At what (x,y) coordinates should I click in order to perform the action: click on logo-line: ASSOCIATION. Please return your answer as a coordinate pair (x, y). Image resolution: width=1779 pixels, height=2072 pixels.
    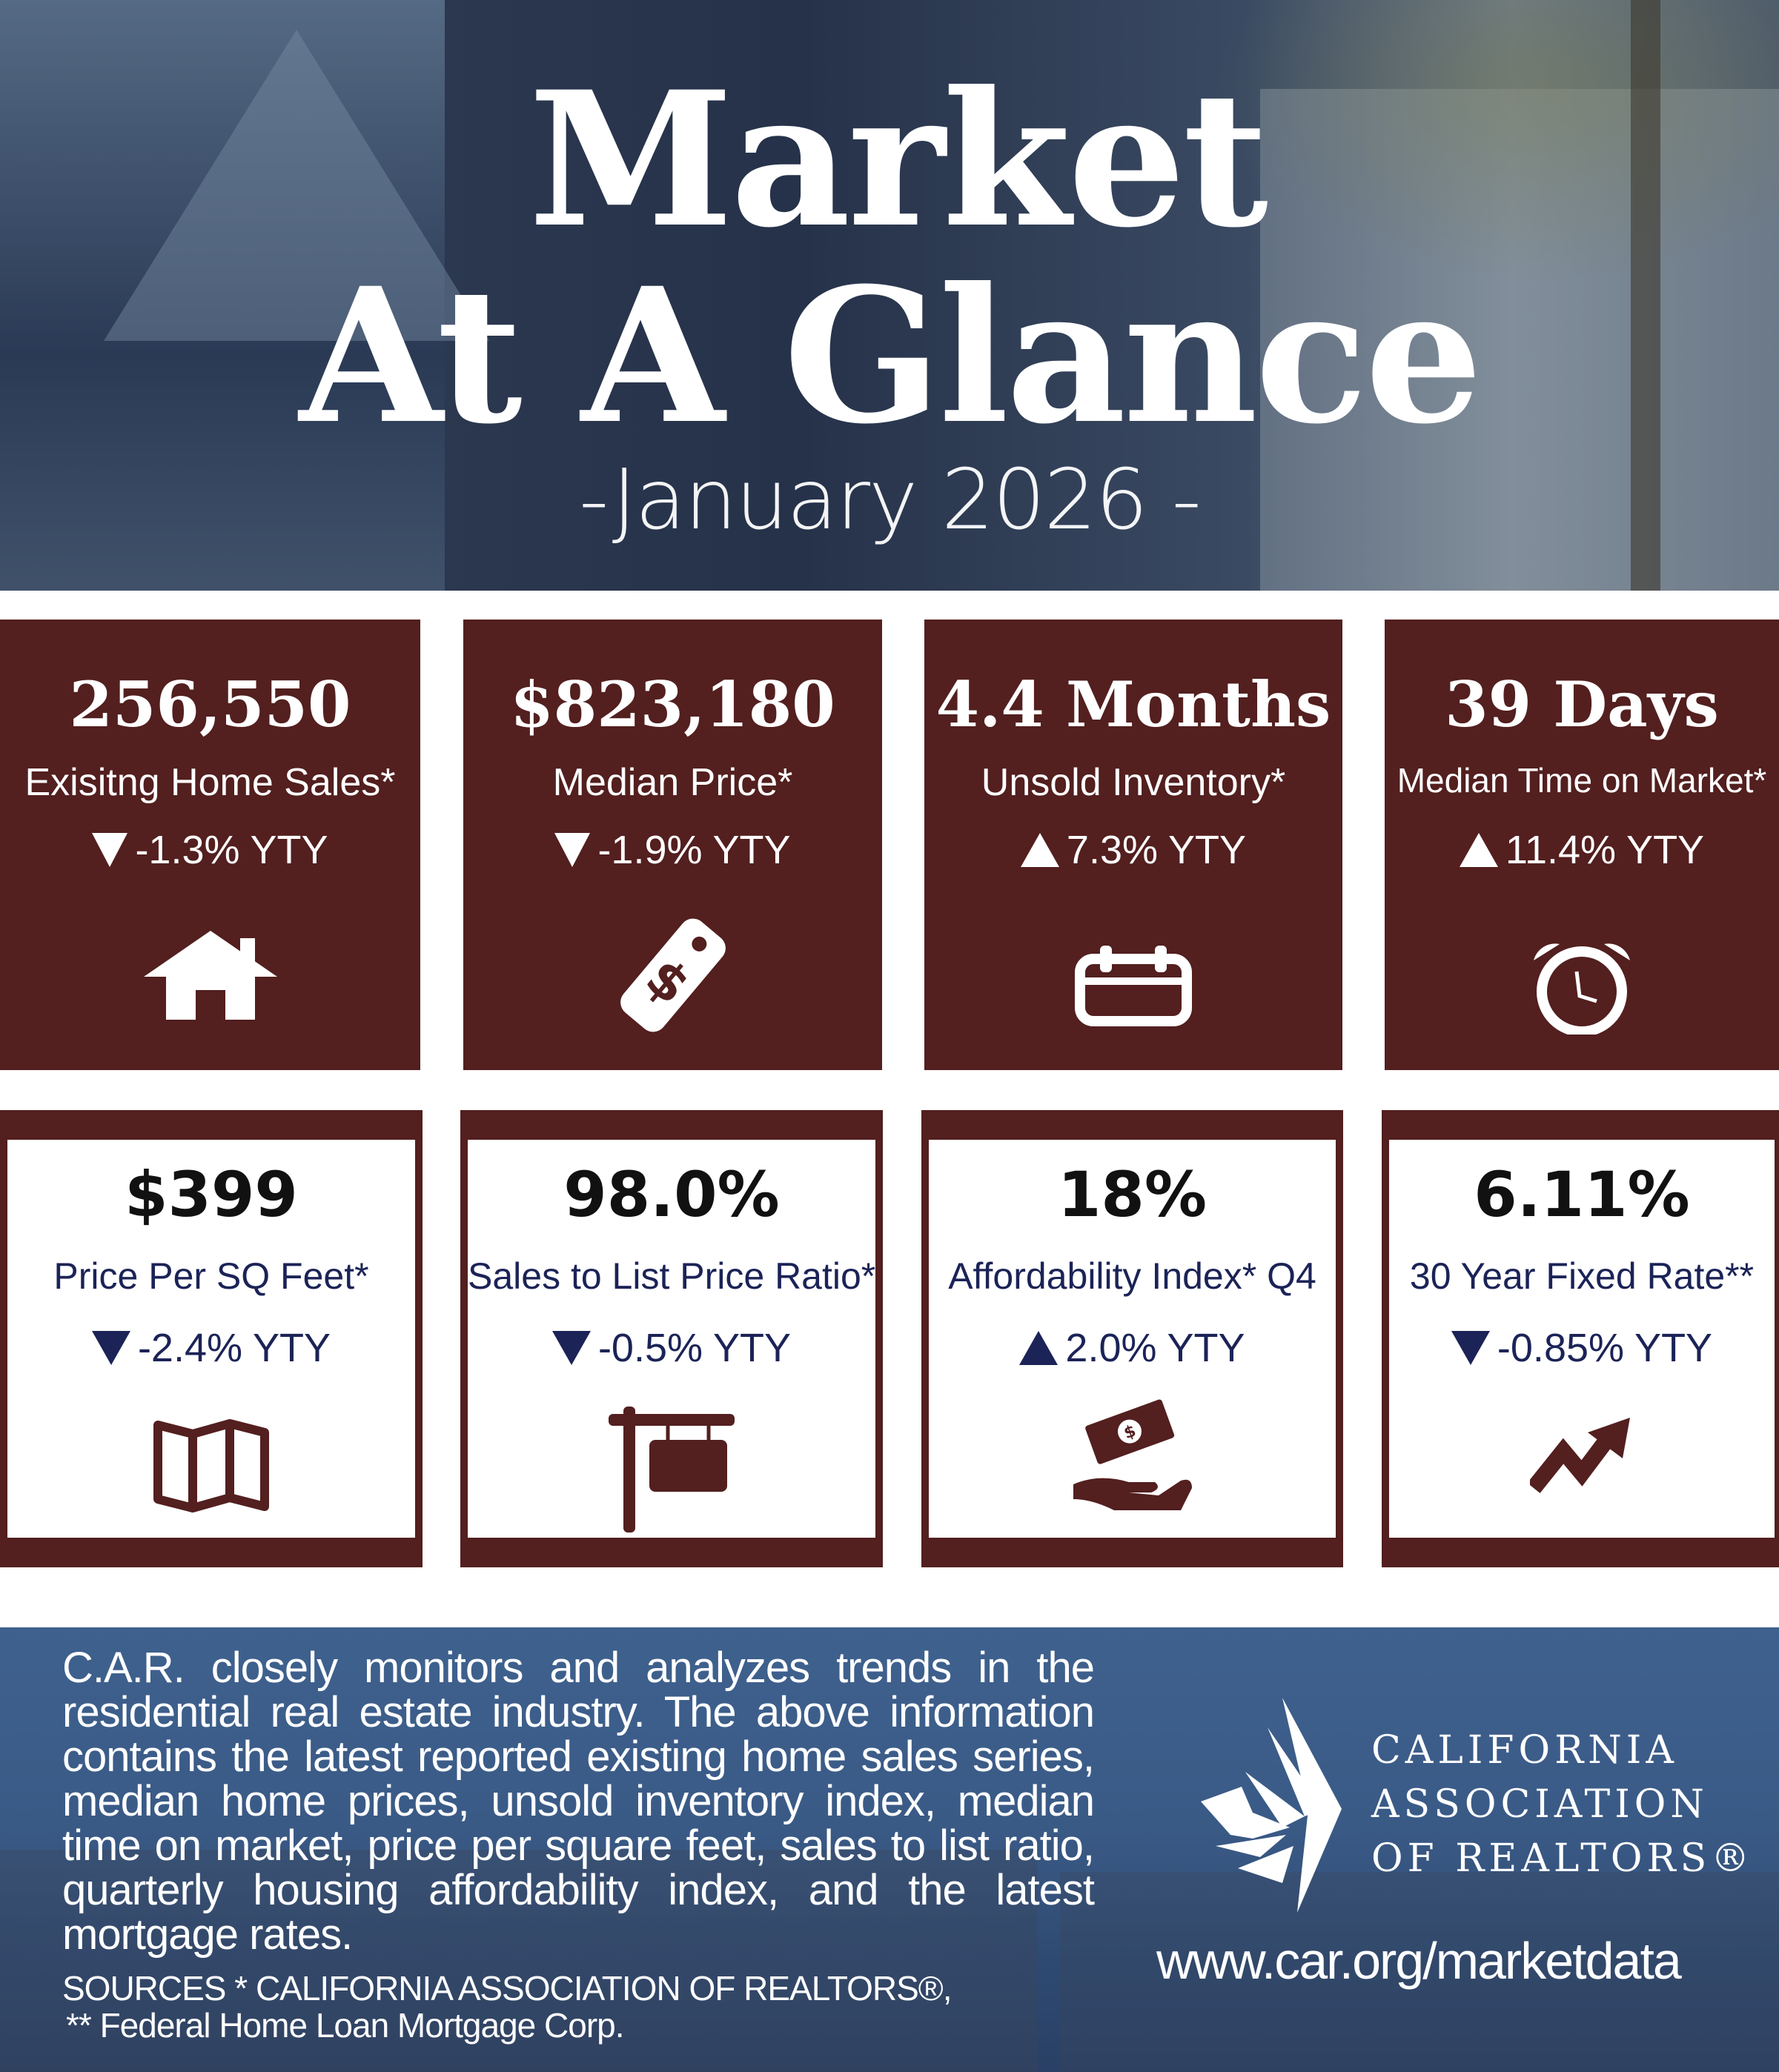
    Looking at the image, I should click on (1540, 1804).